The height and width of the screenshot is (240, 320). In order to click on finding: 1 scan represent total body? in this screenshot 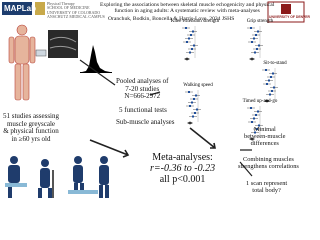, I will do `click(266, 187)`.